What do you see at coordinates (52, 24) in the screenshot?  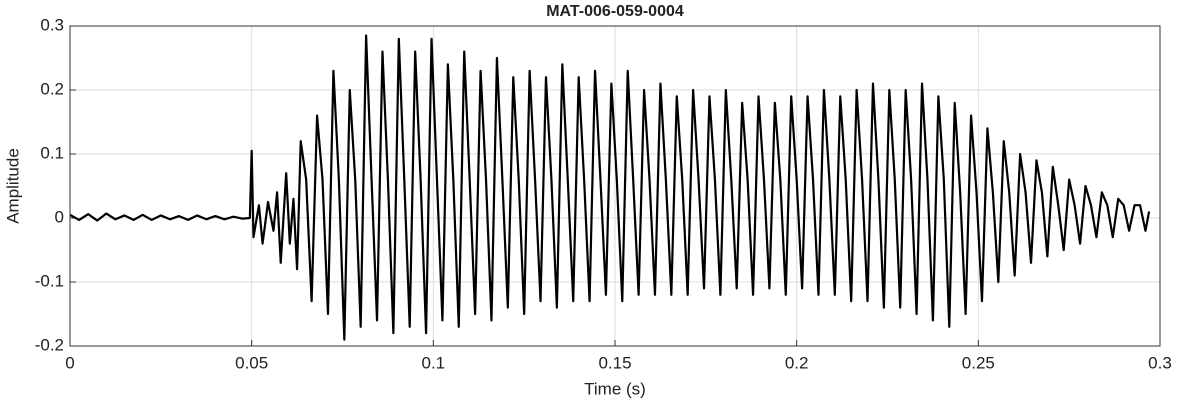 I see `y-tick-label: 0.3` at bounding box center [52, 24].